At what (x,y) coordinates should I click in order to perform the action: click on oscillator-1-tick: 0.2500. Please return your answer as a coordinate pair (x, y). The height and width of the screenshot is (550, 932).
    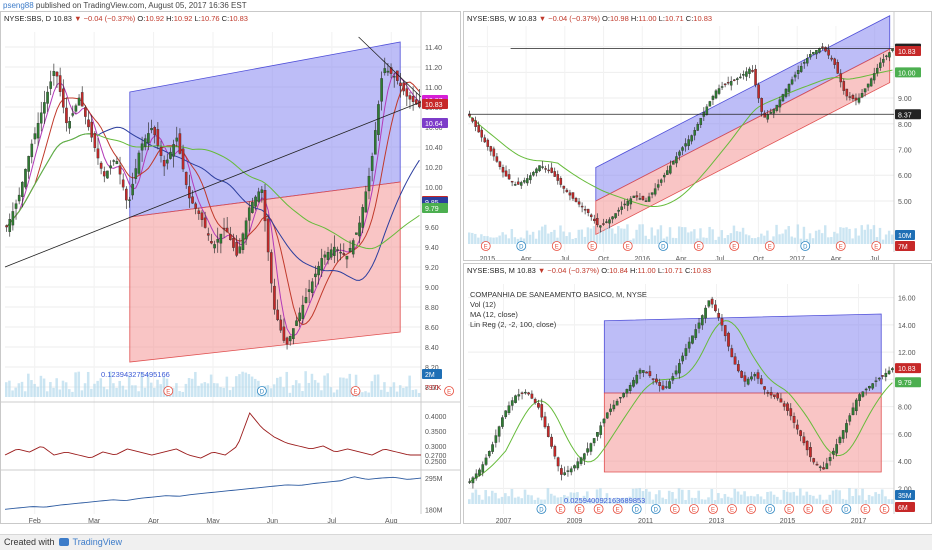
    Looking at the image, I should click on (436, 462).